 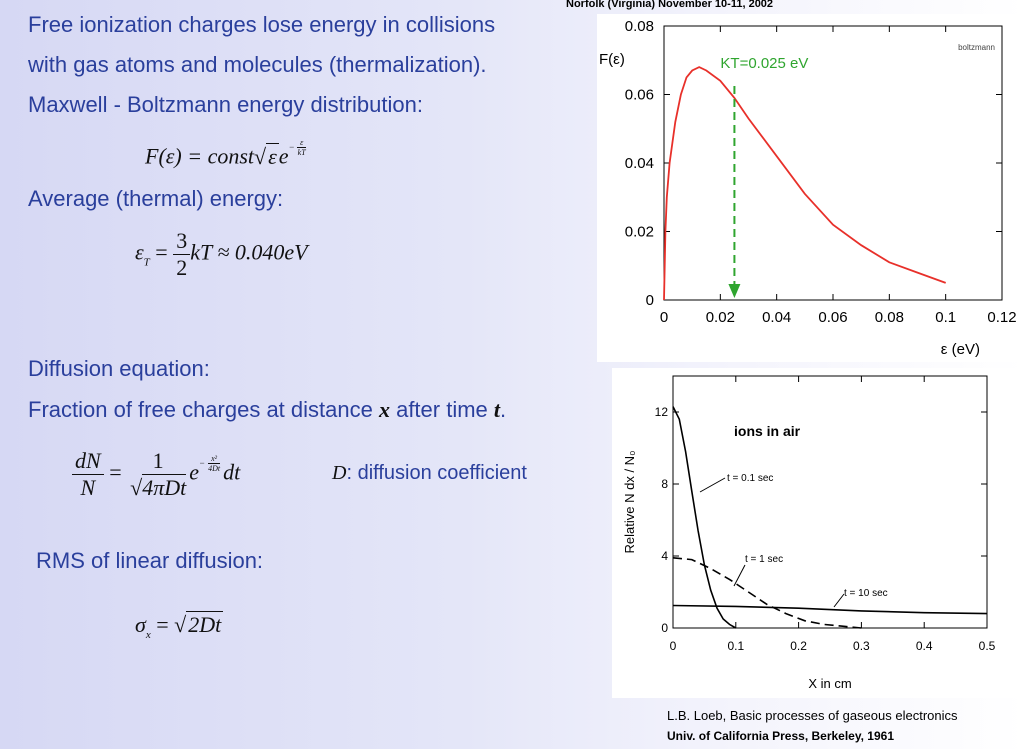 I want to click on average-energy-label: Average (thermal) energy:, so click(x=156, y=198).